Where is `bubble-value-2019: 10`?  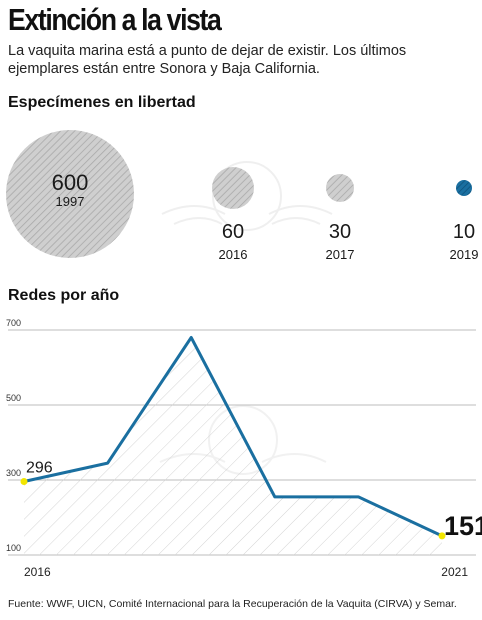
bubble-value-2019: 10 is located at coordinates (464, 232).